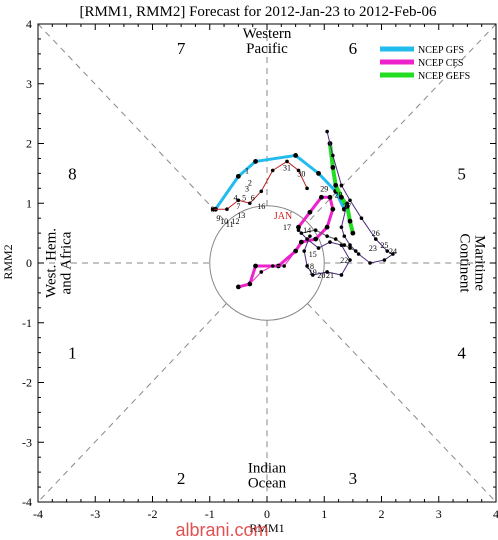  Describe the element at coordinates (27, 442) in the screenshot. I see `y-tick-label: -3` at that location.